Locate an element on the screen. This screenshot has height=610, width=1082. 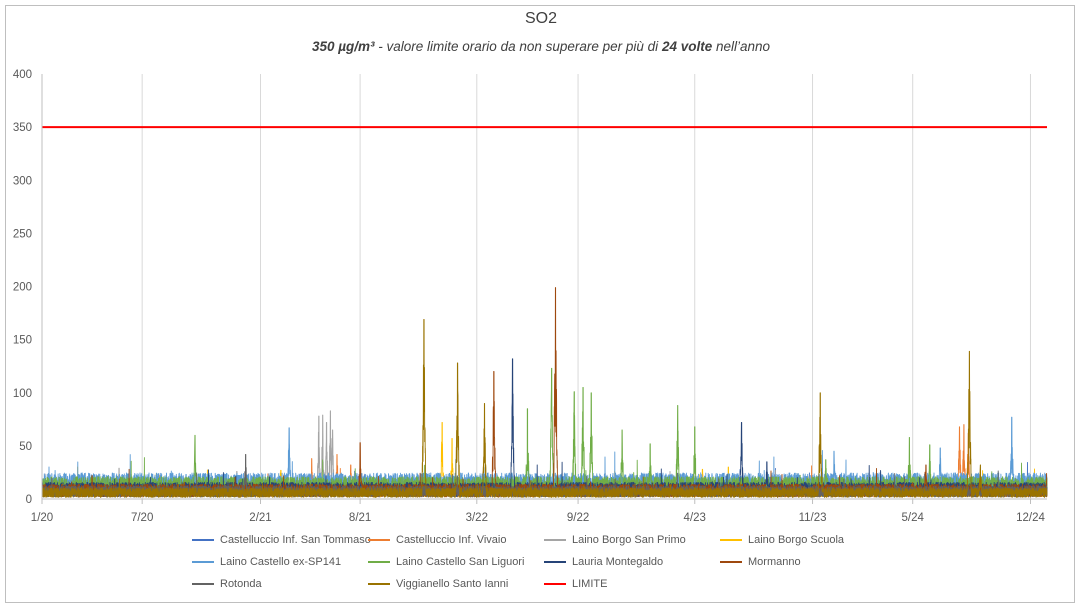
y-tick-label: 150 is located at coordinates (22, 341).